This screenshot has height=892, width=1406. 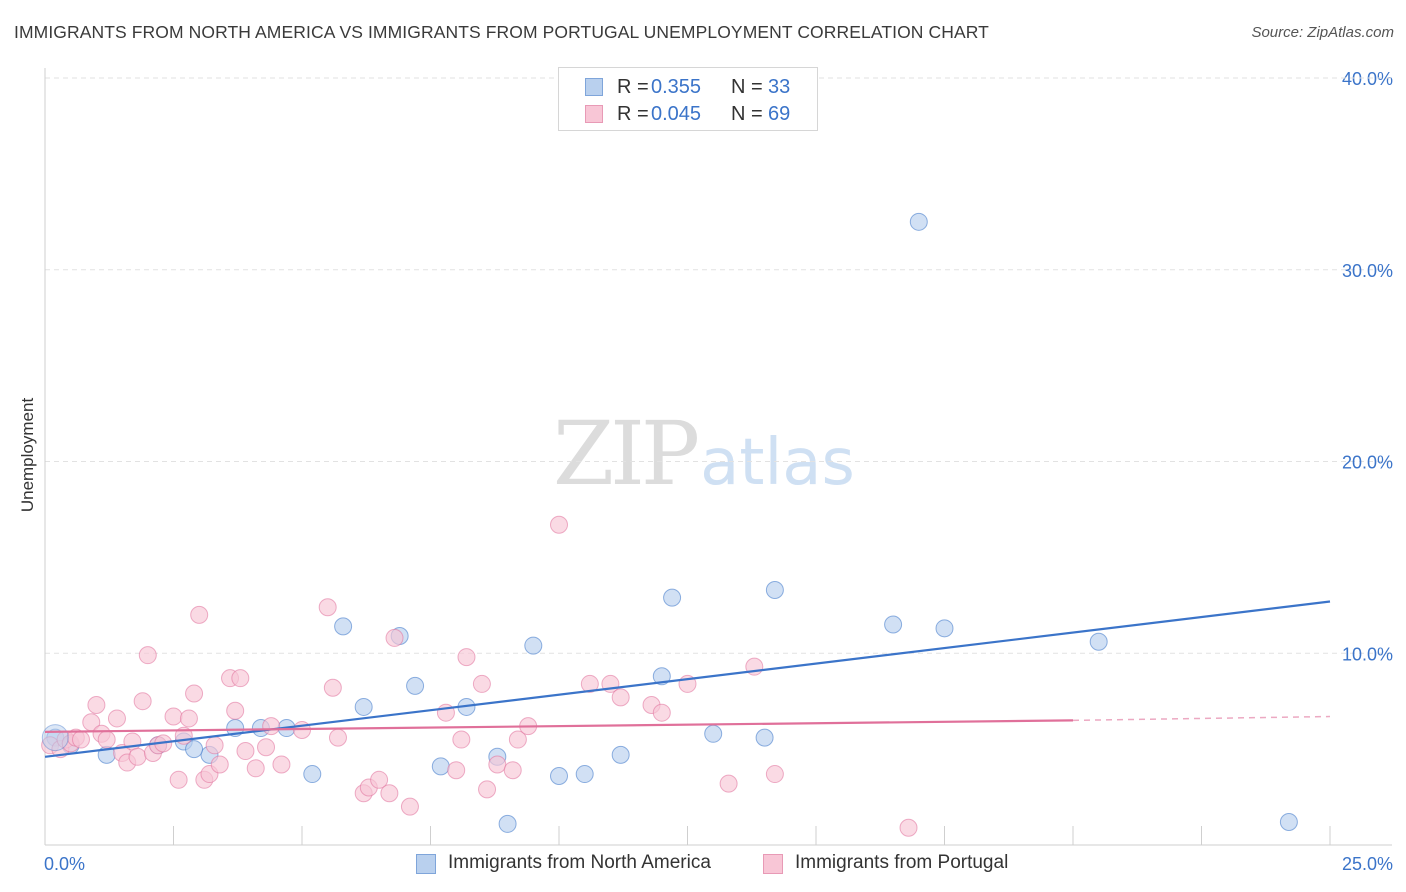 I want to click on legend-r-value: 0.355, so click(x=676, y=87).